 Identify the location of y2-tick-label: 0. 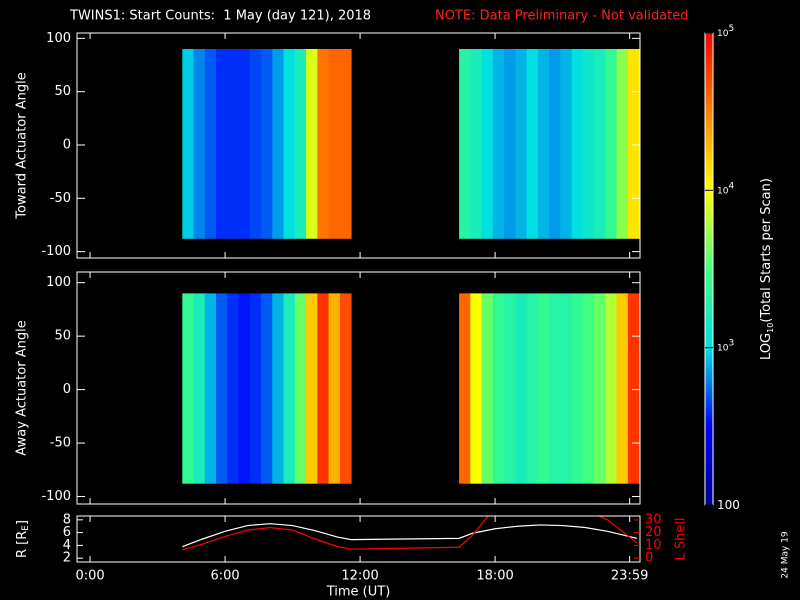
(649, 558).